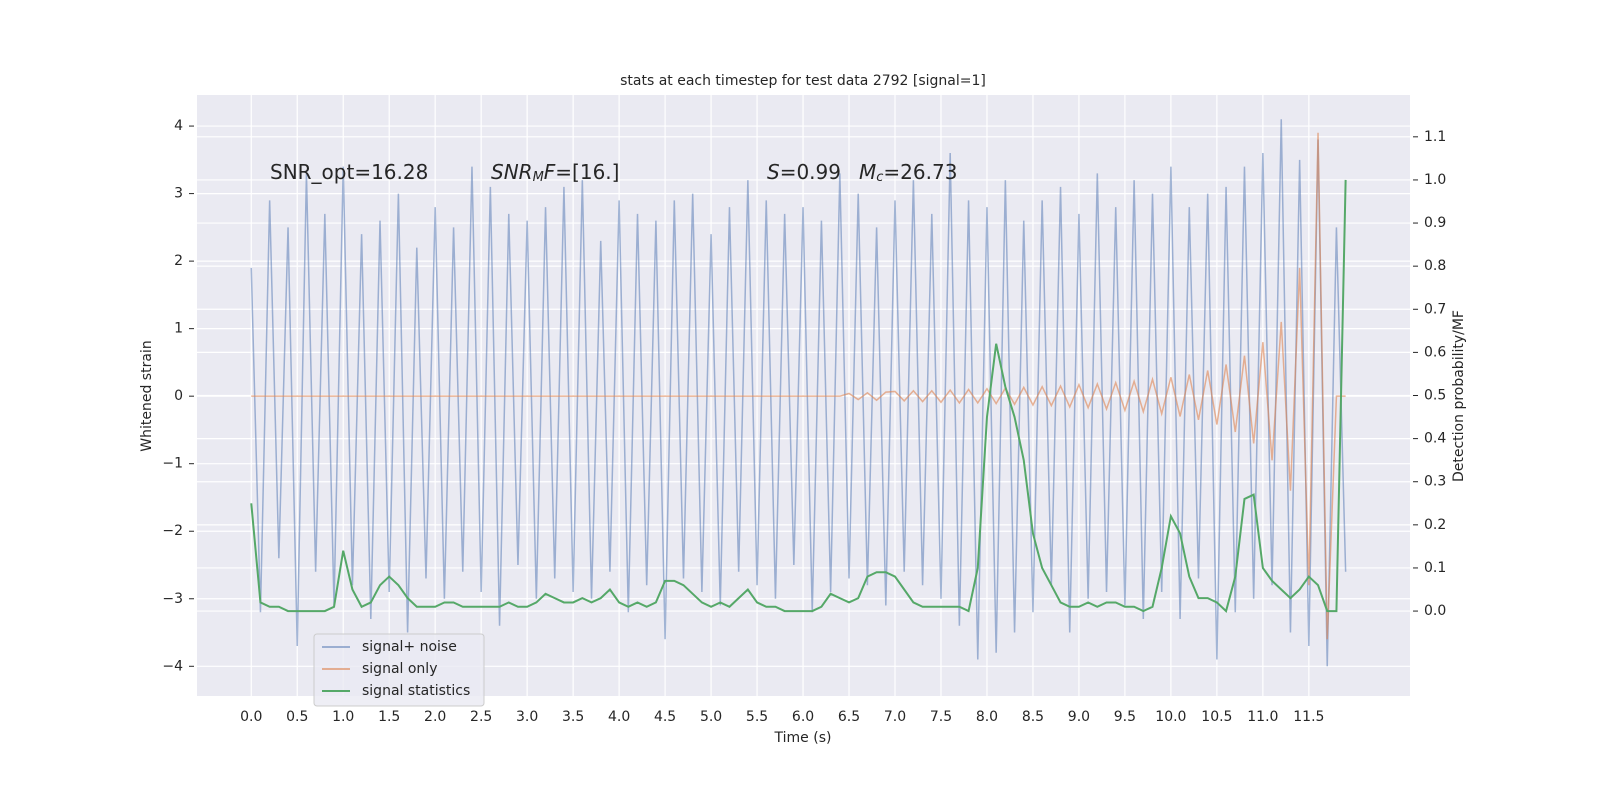  Describe the element at coordinates (550, 172) in the screenshot. I see `annotation-text: F` at that location.